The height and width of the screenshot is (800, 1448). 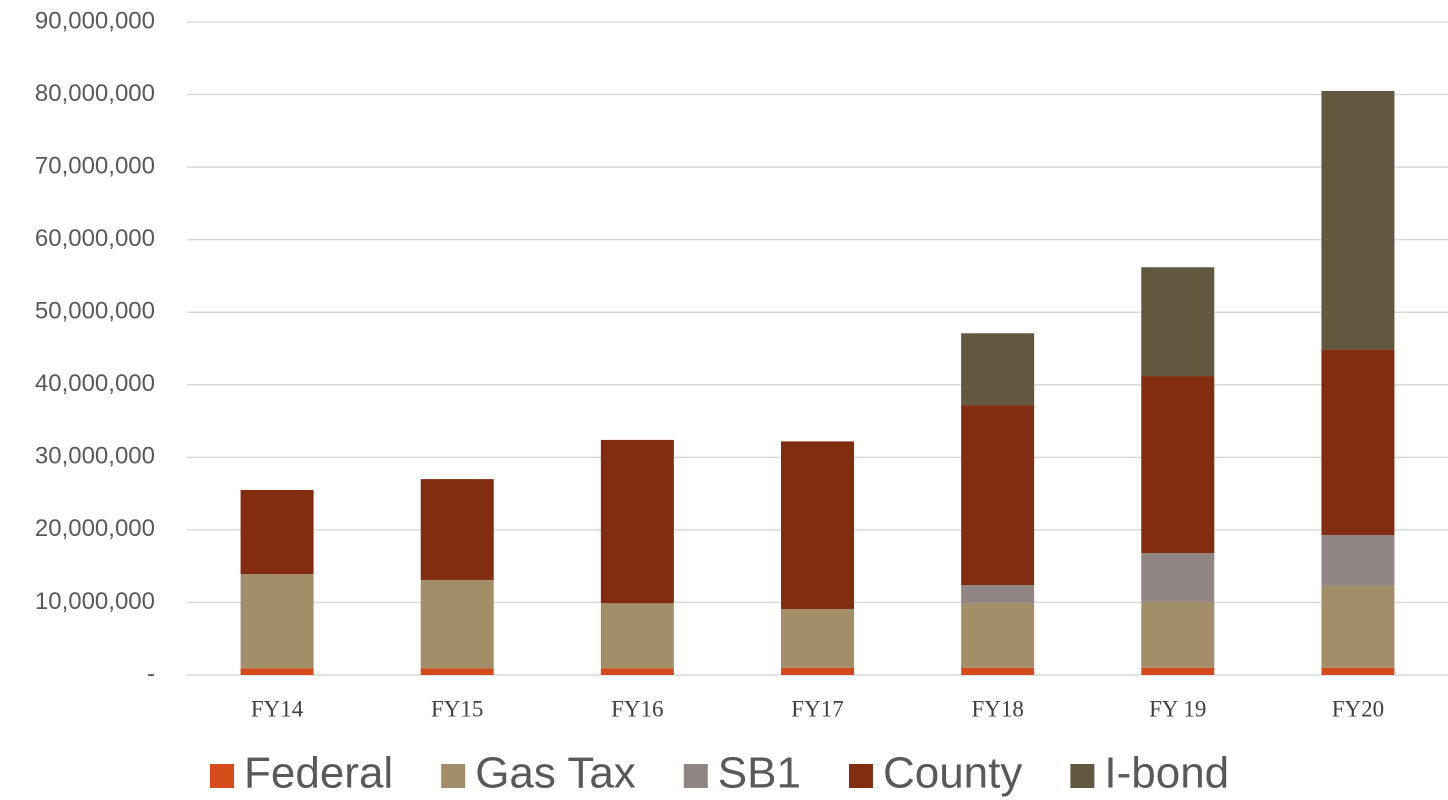 I want to click on x-tick-label: FY16, so click(x=637, y=708).